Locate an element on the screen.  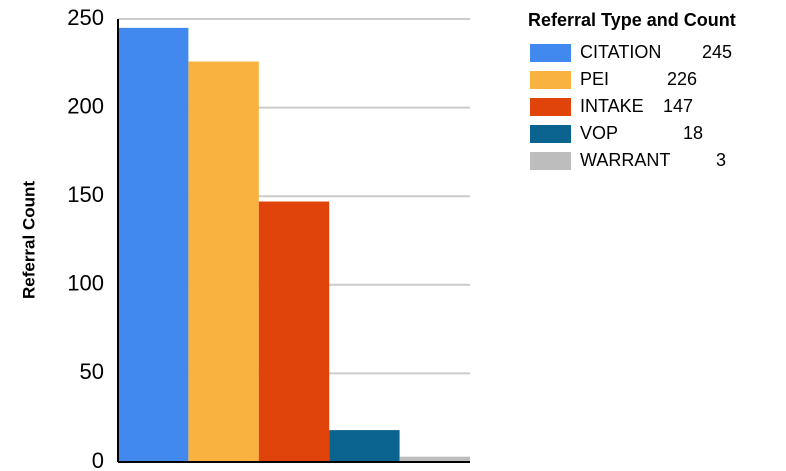
y-tick-label: 0 is located at coordinates (98, 459).